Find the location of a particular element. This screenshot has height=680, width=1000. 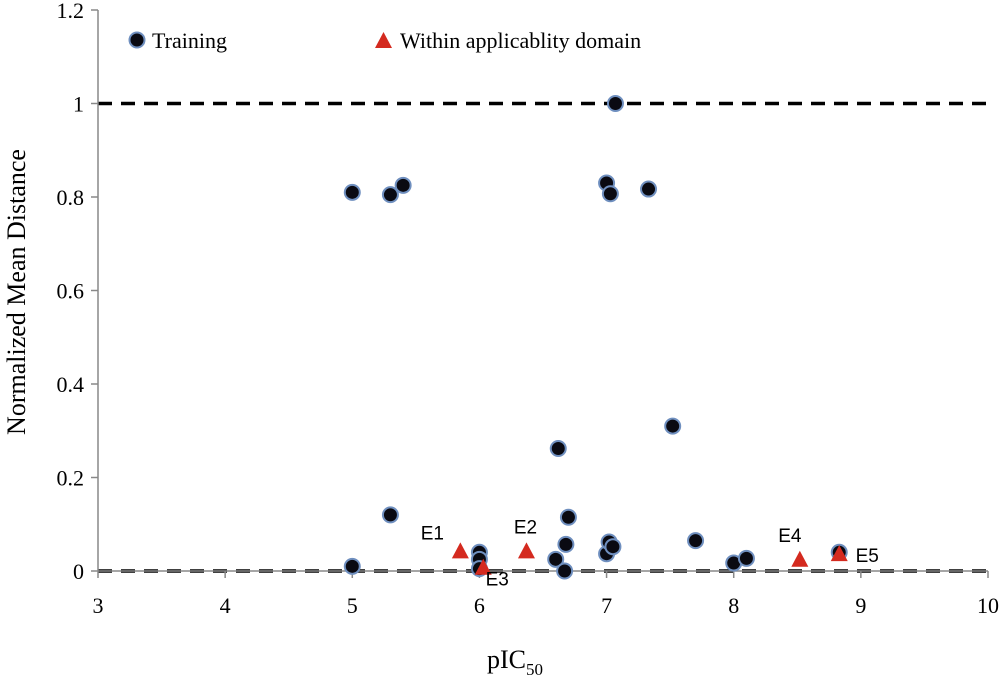

point-label: E1 is located at coordinates (432, 533).